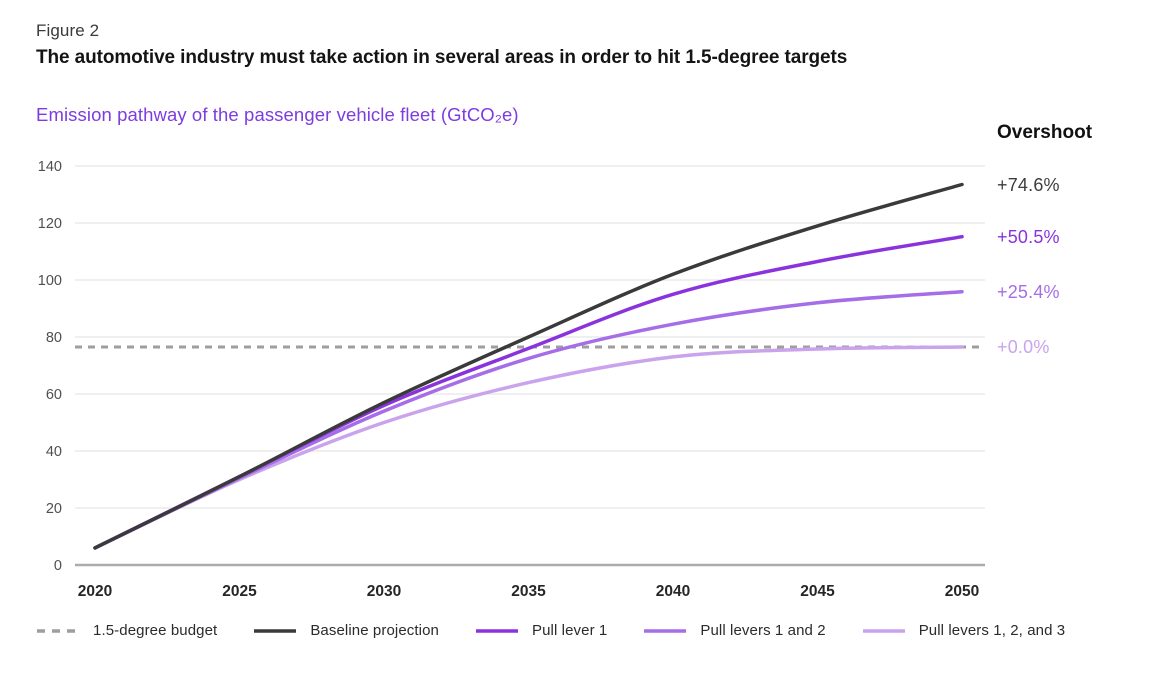 The width and height of the screenshot is (1160, 679). I want to click on y-tick-label: 60, so click(54, 395).